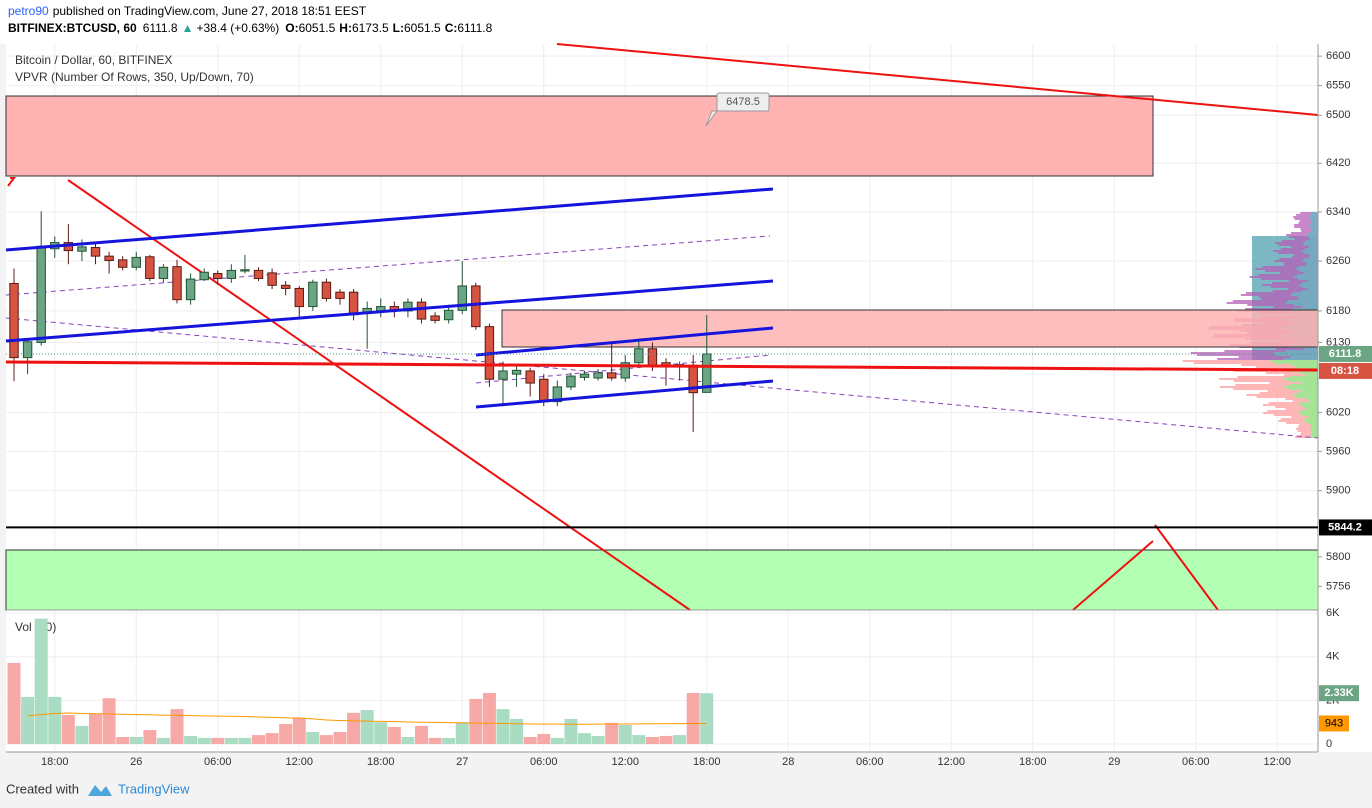 The image size is (1372, 808). What do you see at coordinates (1345, 527) in the screenshot?
I see `hline-tag` at bounding box center [1345, 527].